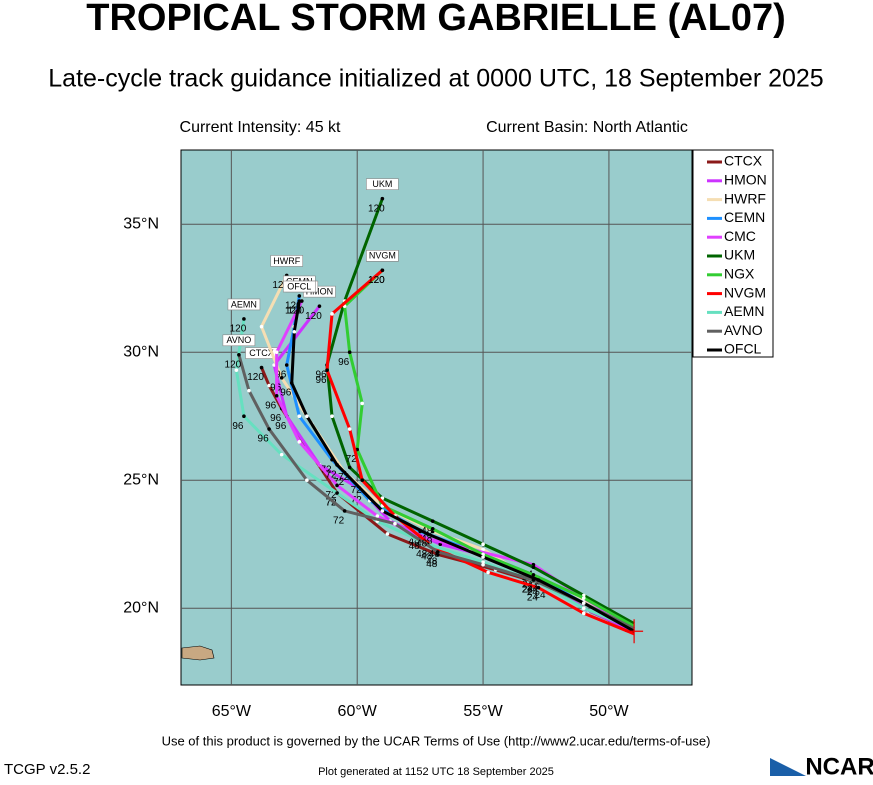 The image size is (873, 785). Describe the element at coordinates (739, 274) in the screenshot. I see `legend-label: NGX` at that location.